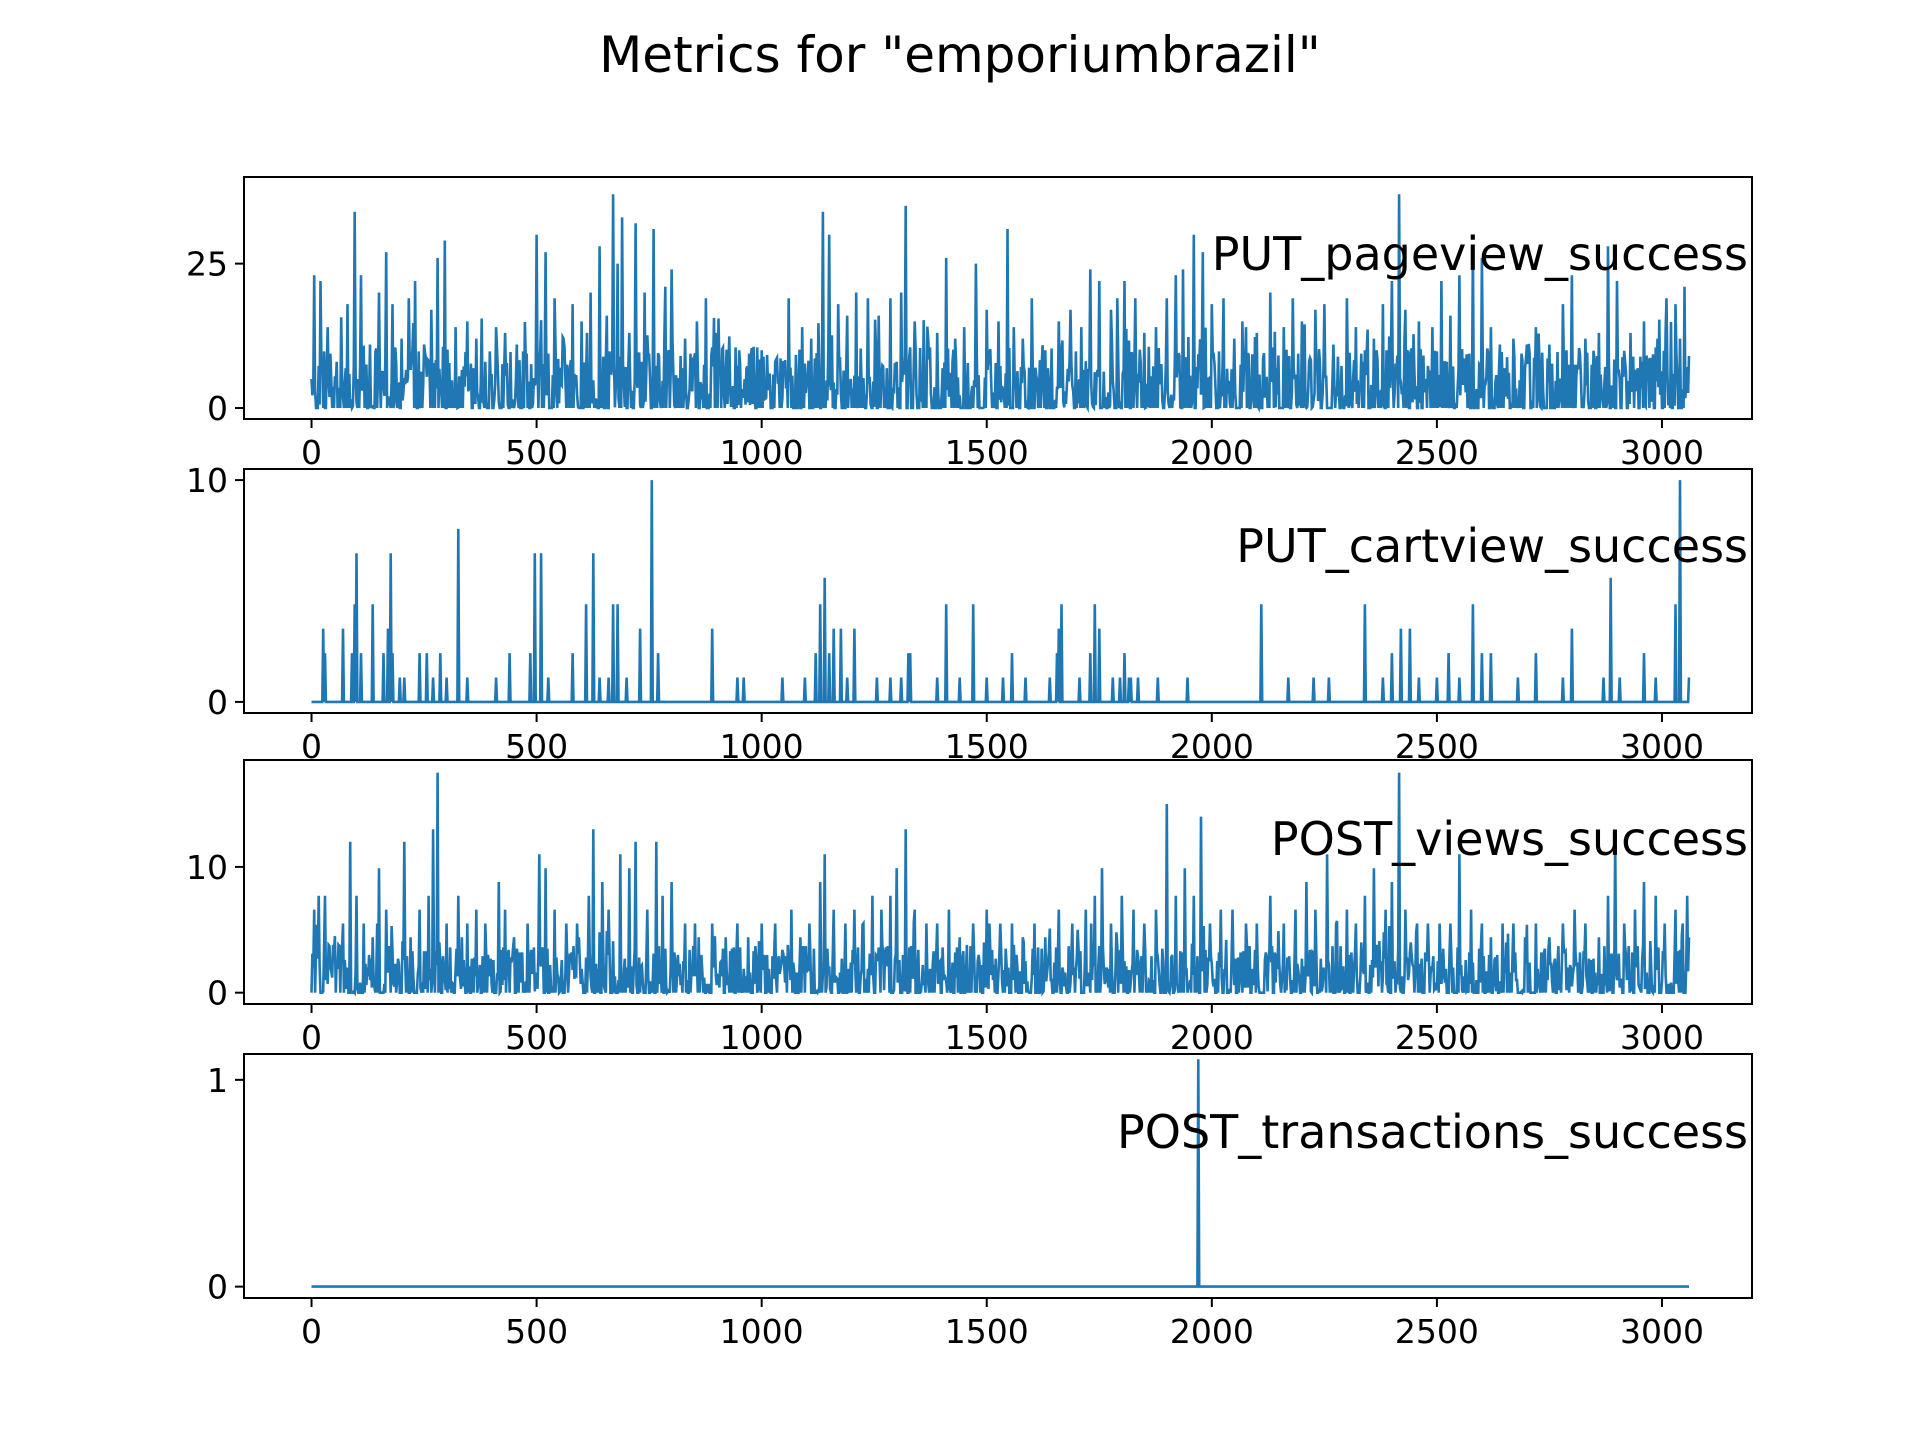 Image resolution: width=1920 pixels, height=1440 pixels. Describe the element at coordinates (1492, 546) in the screenshot. I see `subplot-label: PUT_cartview_success` at that location.